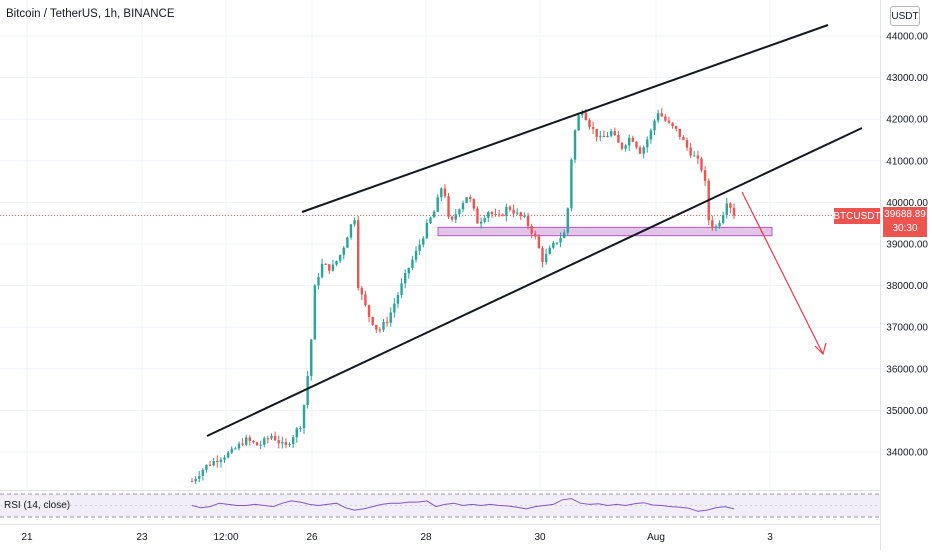 Image resolution: width=932 pixels, height=555 pixels. What do you see at coordinates (907, 245) in the screenshot?
I see `y-tick-label: 39000.00` at bounding box center [907, 245].